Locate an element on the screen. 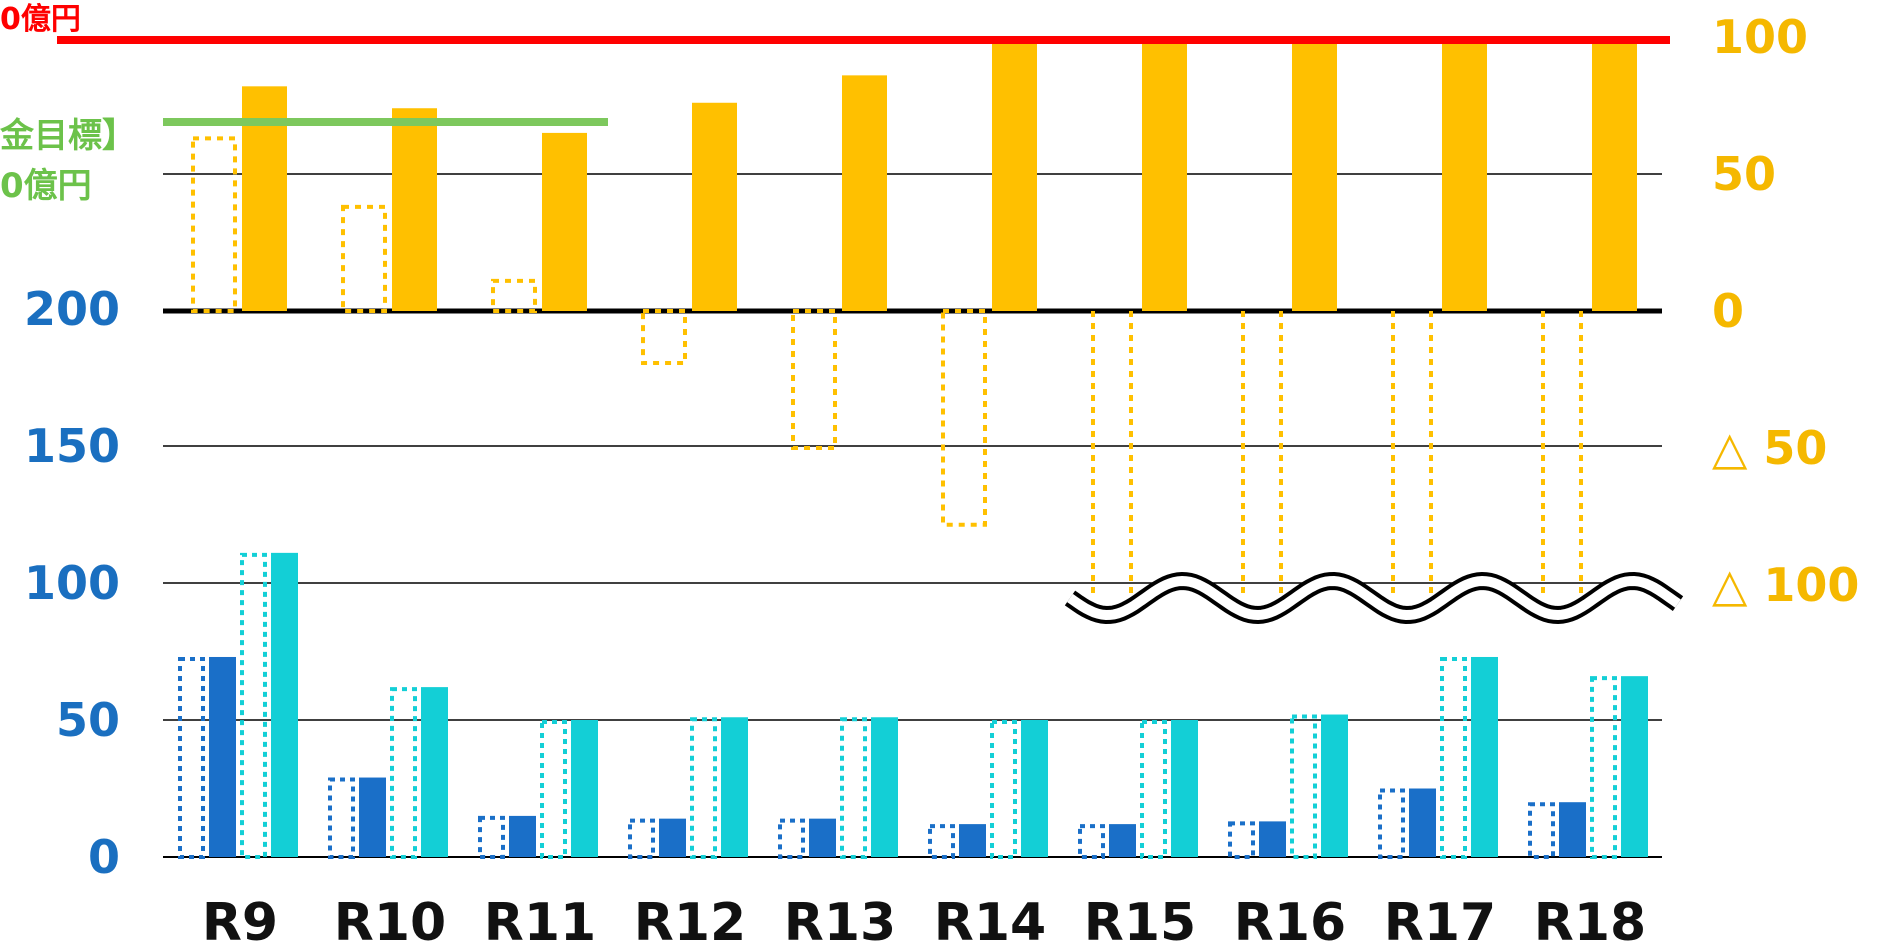 This screenshot has width=1883, height=944. category-labels: R9 R10 R11 R12 R13 R14 R15 R16 R17 R18 is located at coordinates (924, 918).